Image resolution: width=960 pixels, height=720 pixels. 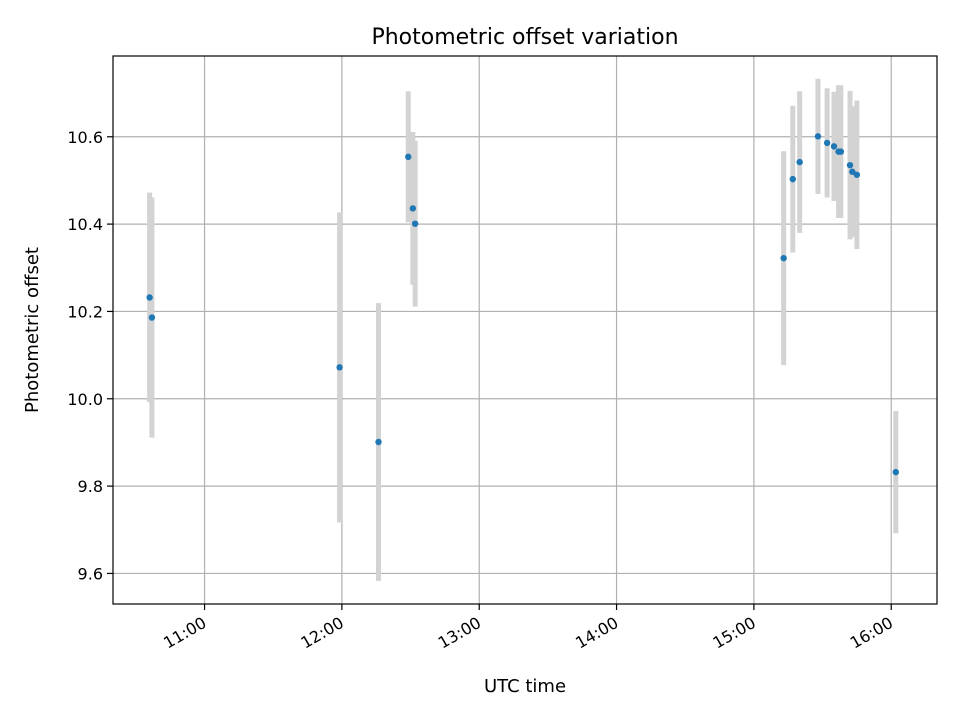 What do you see at coordinates (85, 399) in the screenshot?
I see `y-tick-label: 10.0` at bounding box center [85, 399].